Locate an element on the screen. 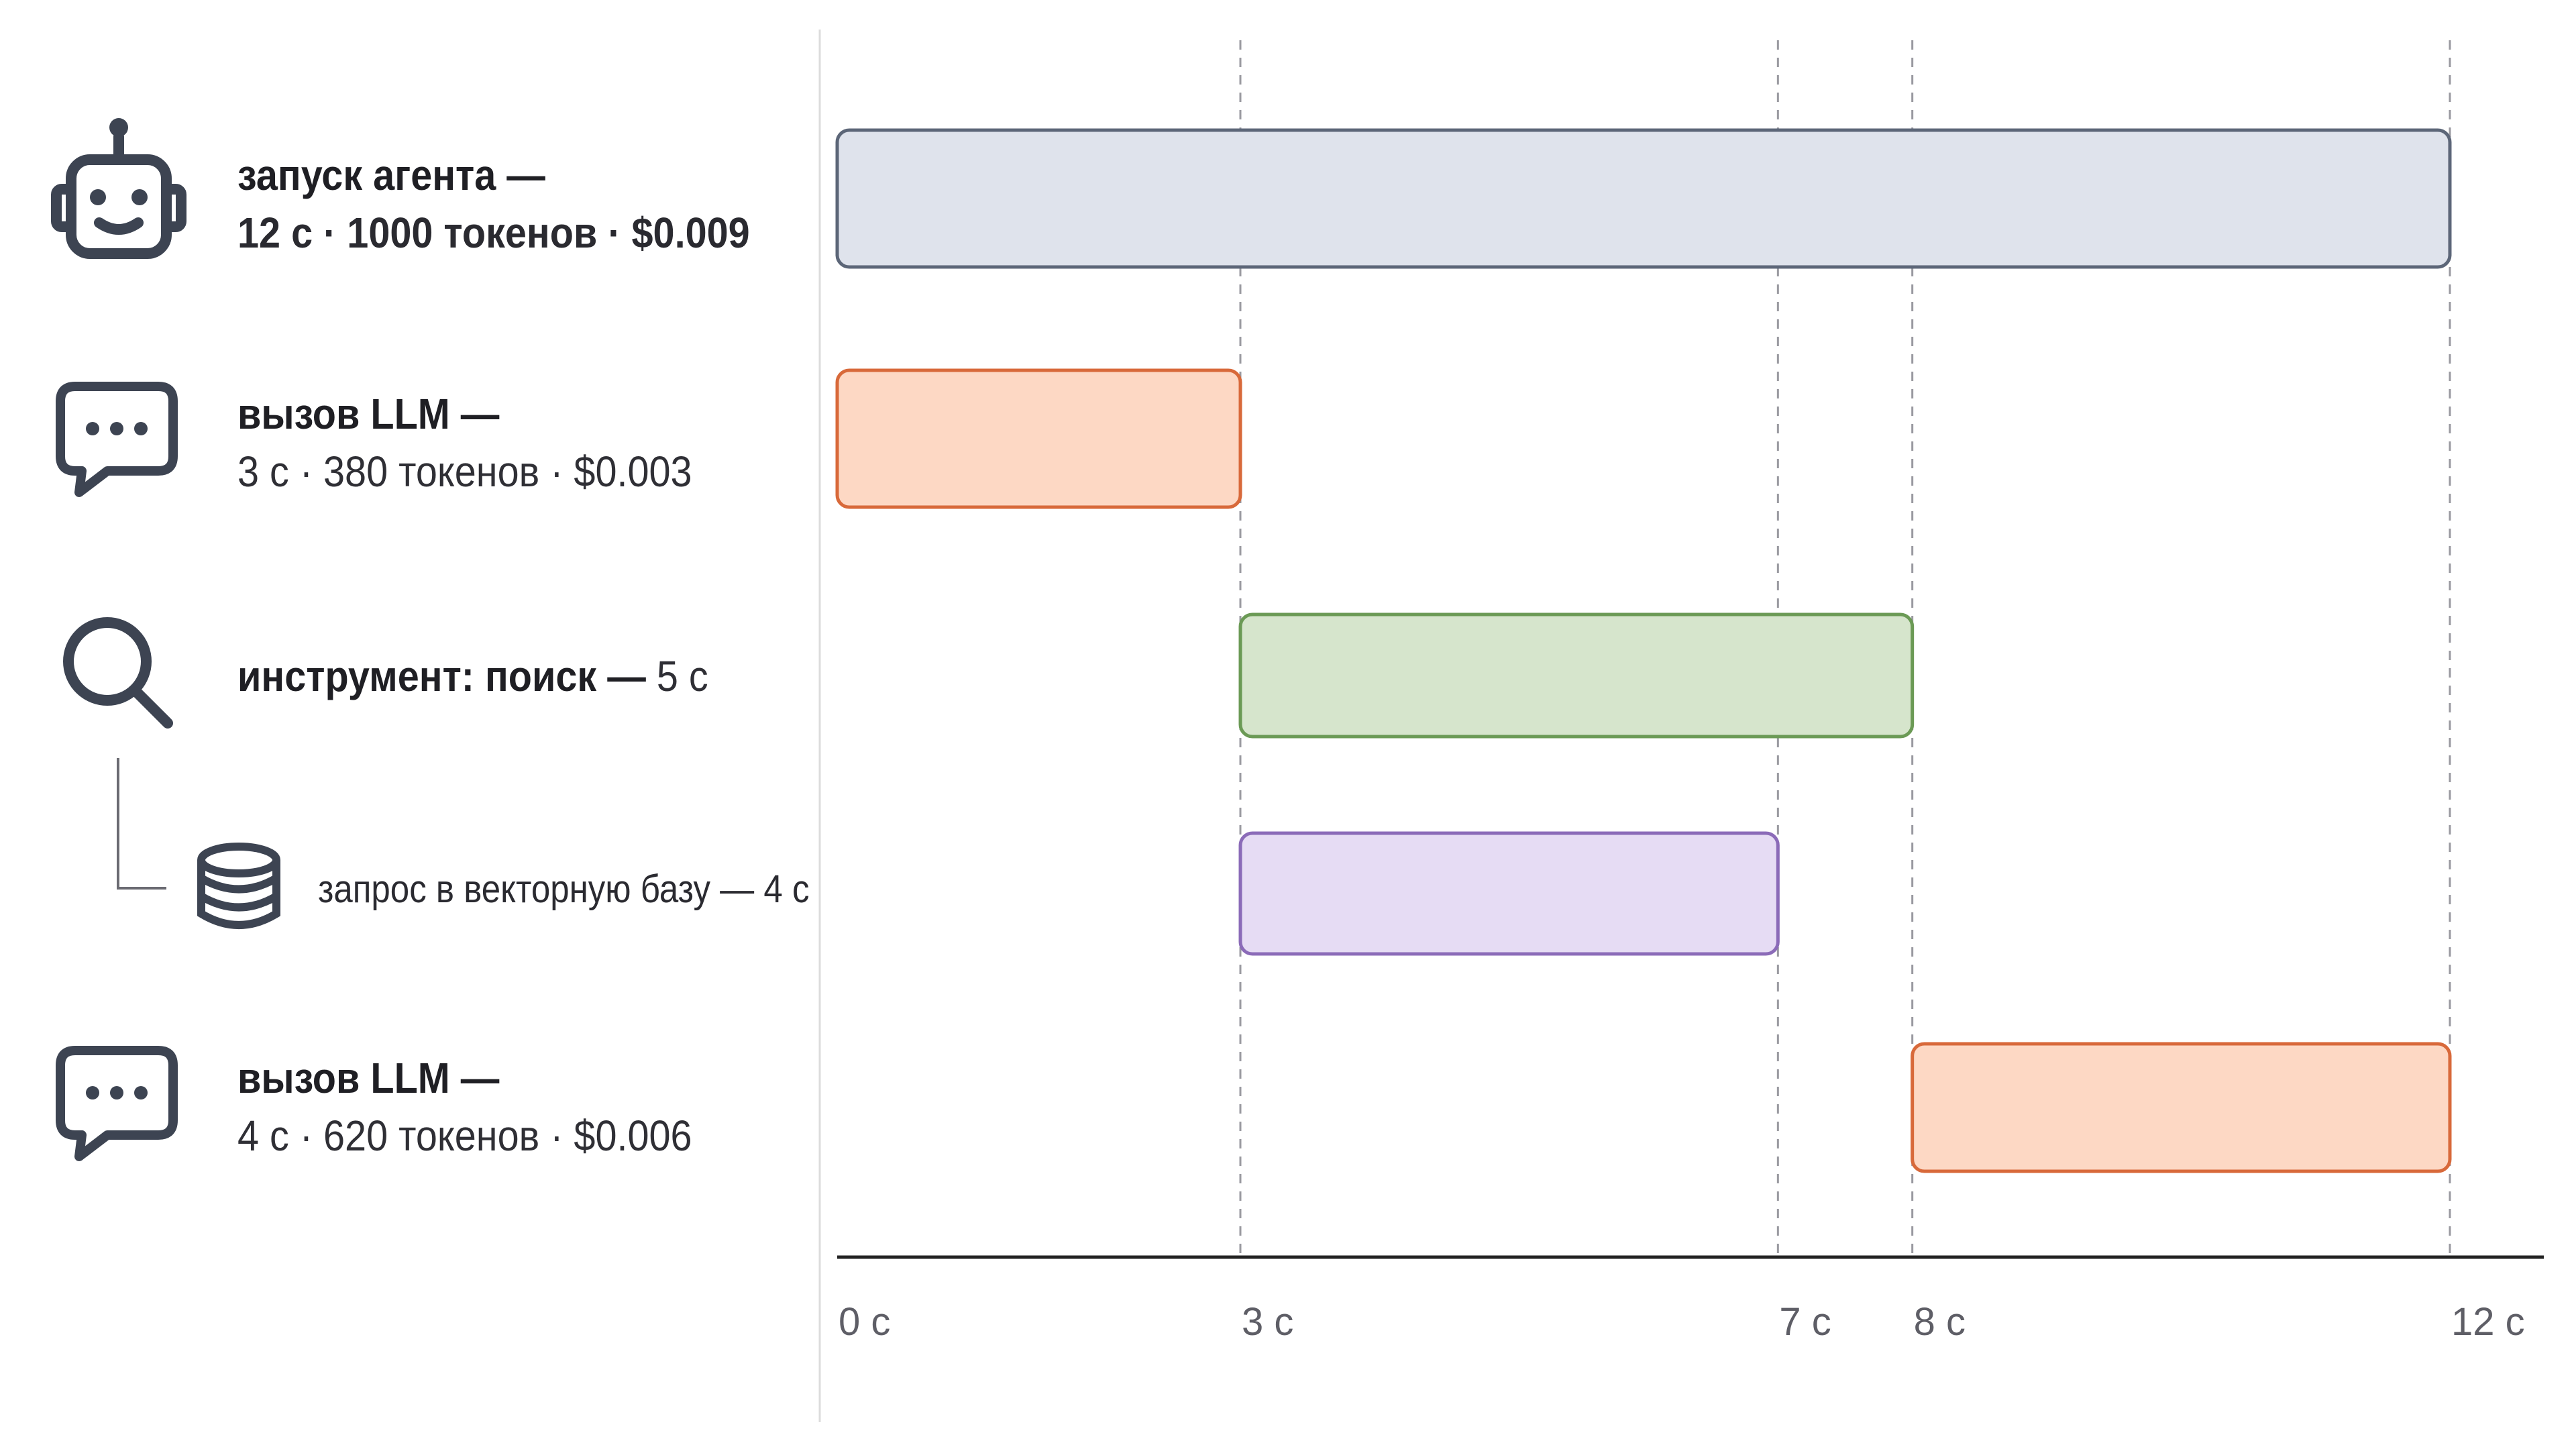 The height and width of the screenshot is (1449, 2576). child-connector is located at coordinates (142, 823).